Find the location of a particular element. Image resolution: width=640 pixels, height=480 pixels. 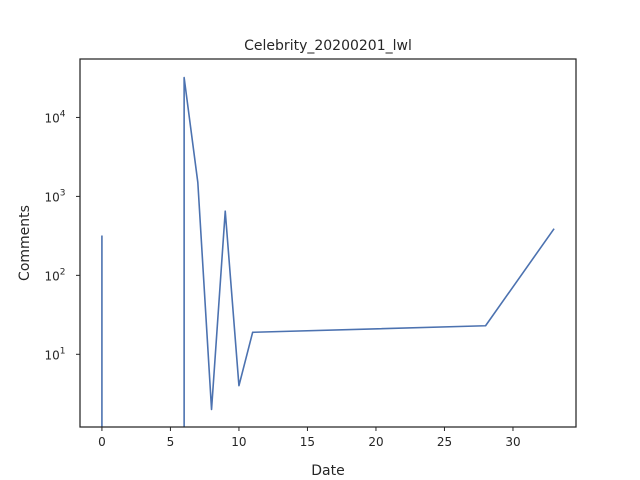

x-axis: 0 5 10 15 20 25 30 is located at coordinates (309, 438).